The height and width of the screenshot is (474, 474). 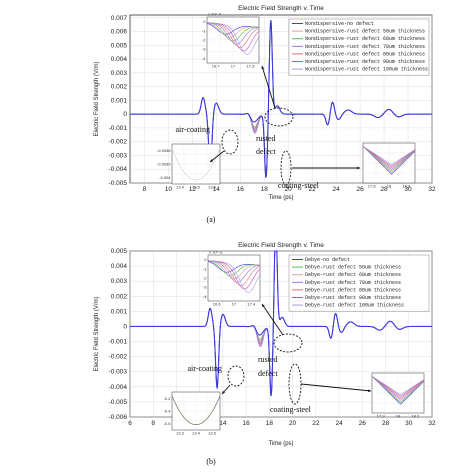 I want to click on inset-air-coating: 13.3 13.4 13.5 -0.2 -0.4 -0.6, so click(x=192, y=413).